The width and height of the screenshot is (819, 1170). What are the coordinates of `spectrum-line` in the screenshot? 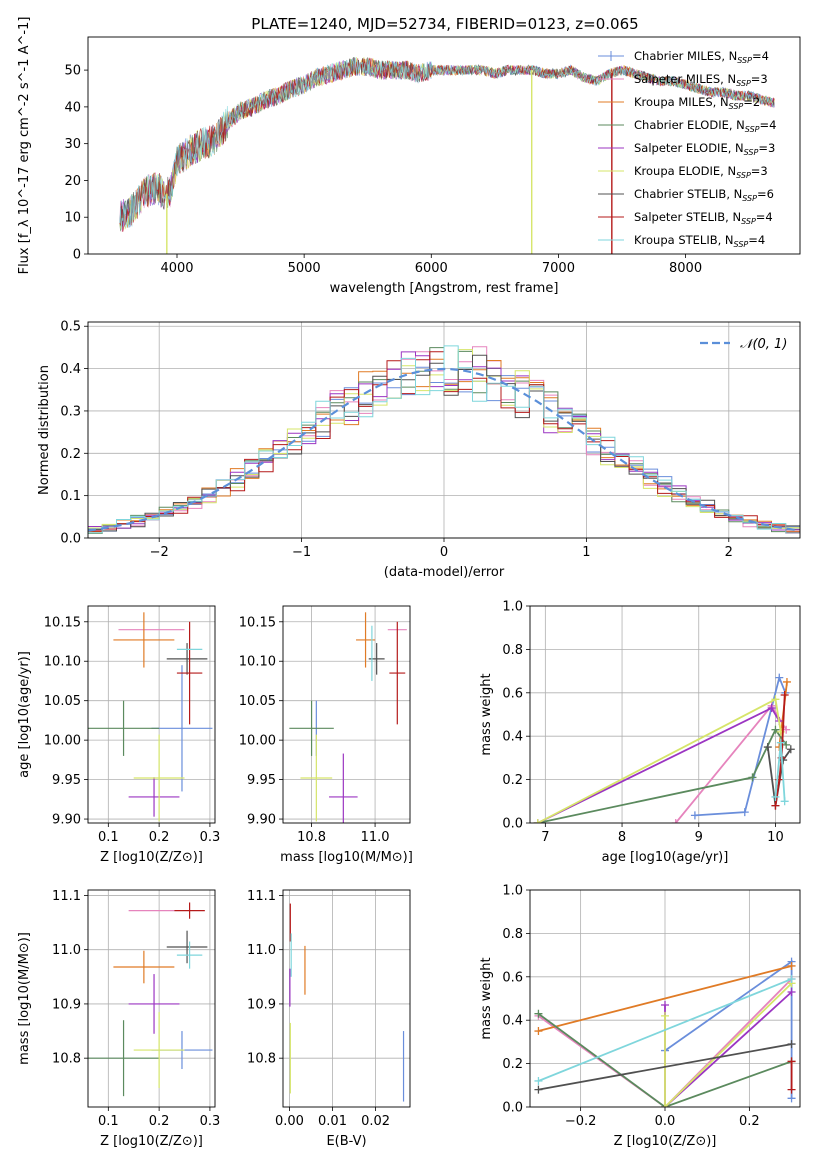 It's located at (447, 143).